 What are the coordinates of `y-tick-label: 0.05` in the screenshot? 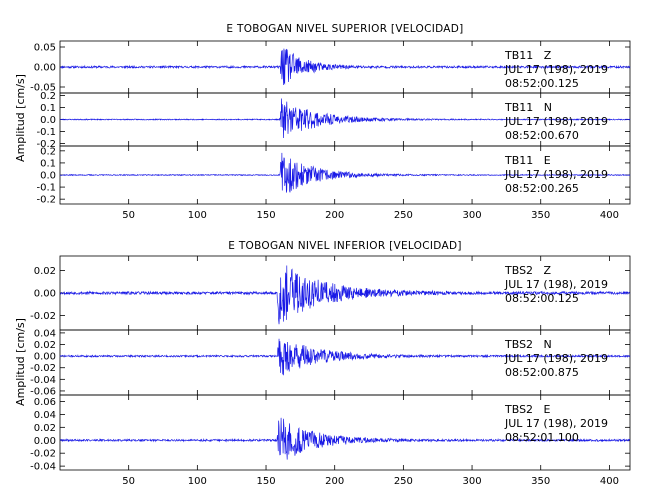 It's located at (45, 48).